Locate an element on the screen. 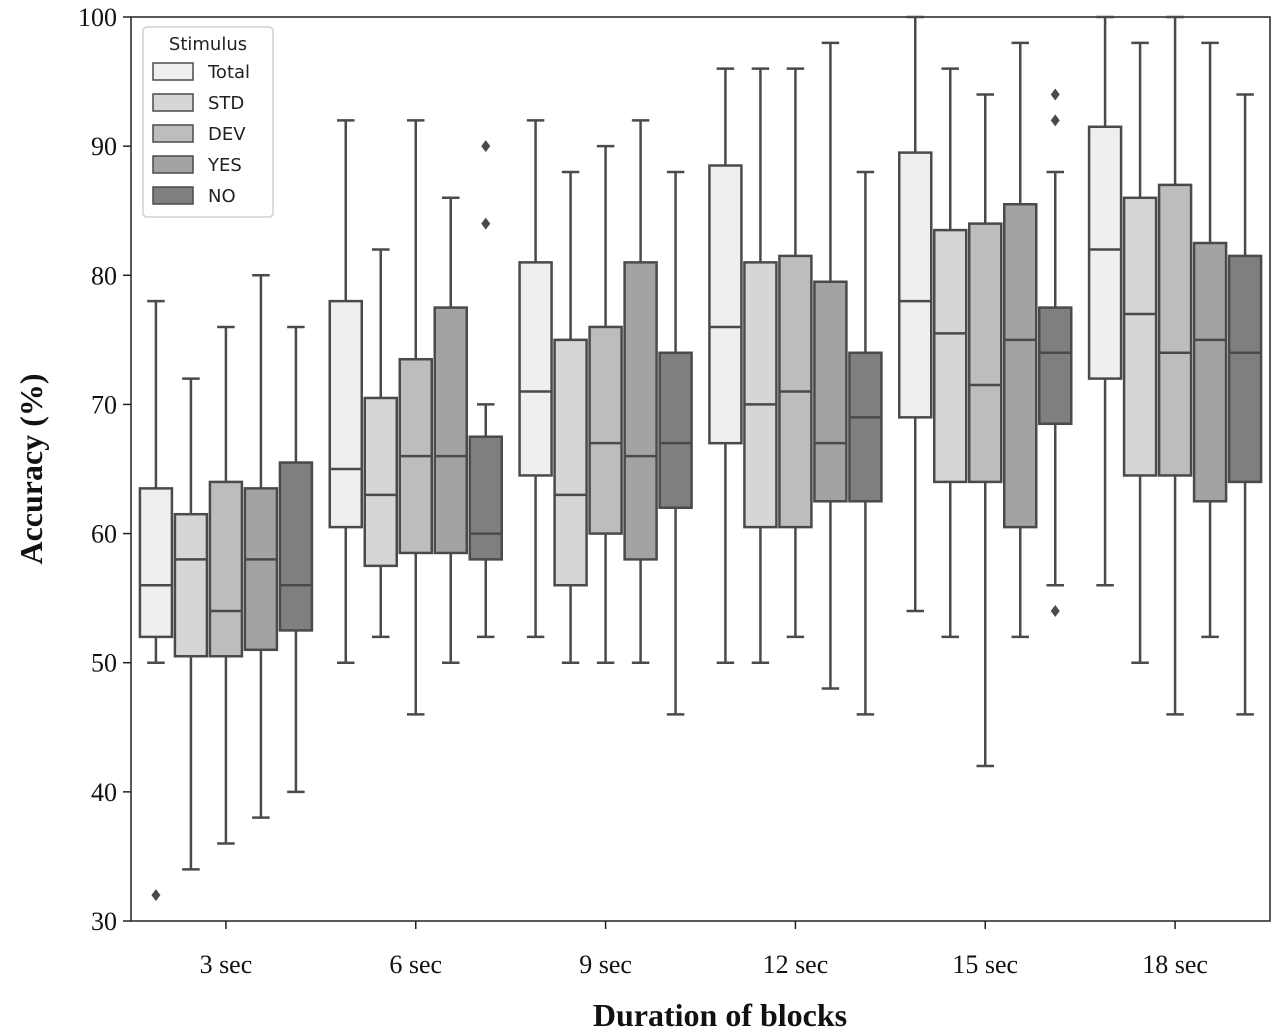 The width and height of the screenshot is (1280, 1036). y-tick-label: 50 is located at coordinates (104, 663).